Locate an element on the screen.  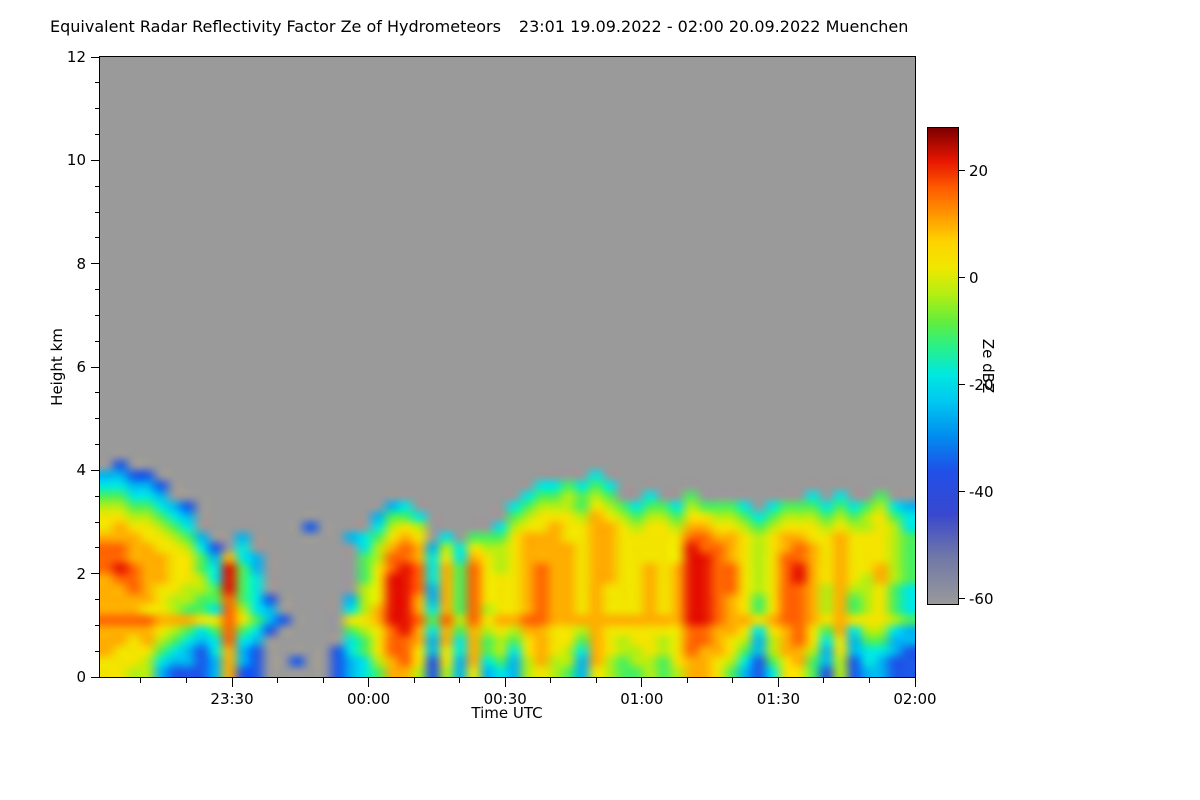
y-tick-label: 8 is located at coordinates (81, 263).